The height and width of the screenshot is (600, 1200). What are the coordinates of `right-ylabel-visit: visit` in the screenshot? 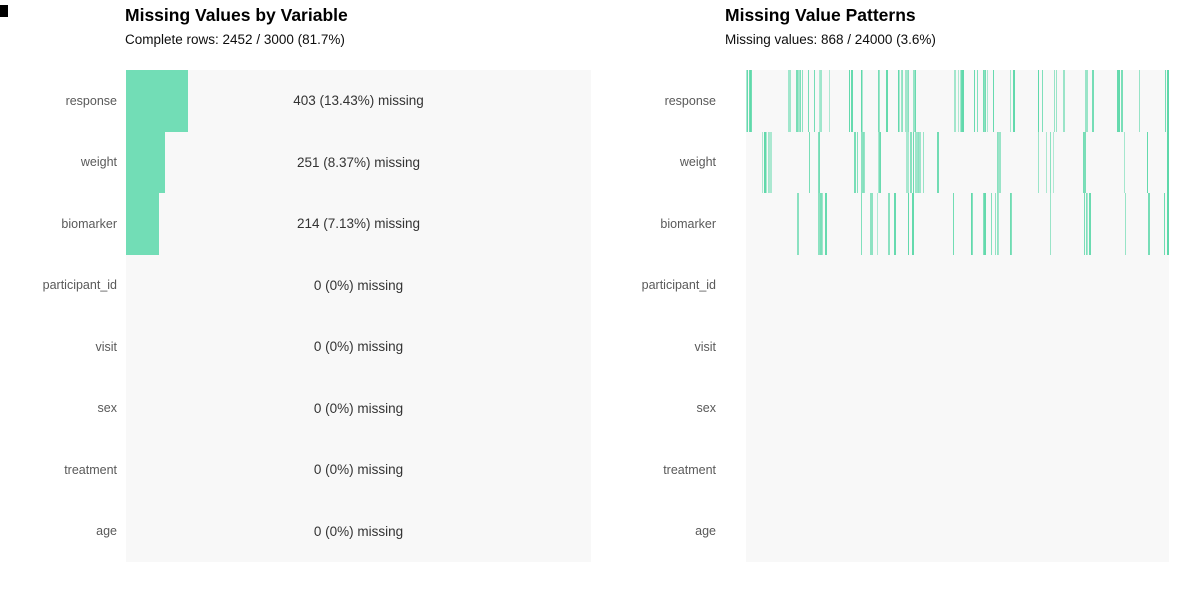 It's located at (705, 346).